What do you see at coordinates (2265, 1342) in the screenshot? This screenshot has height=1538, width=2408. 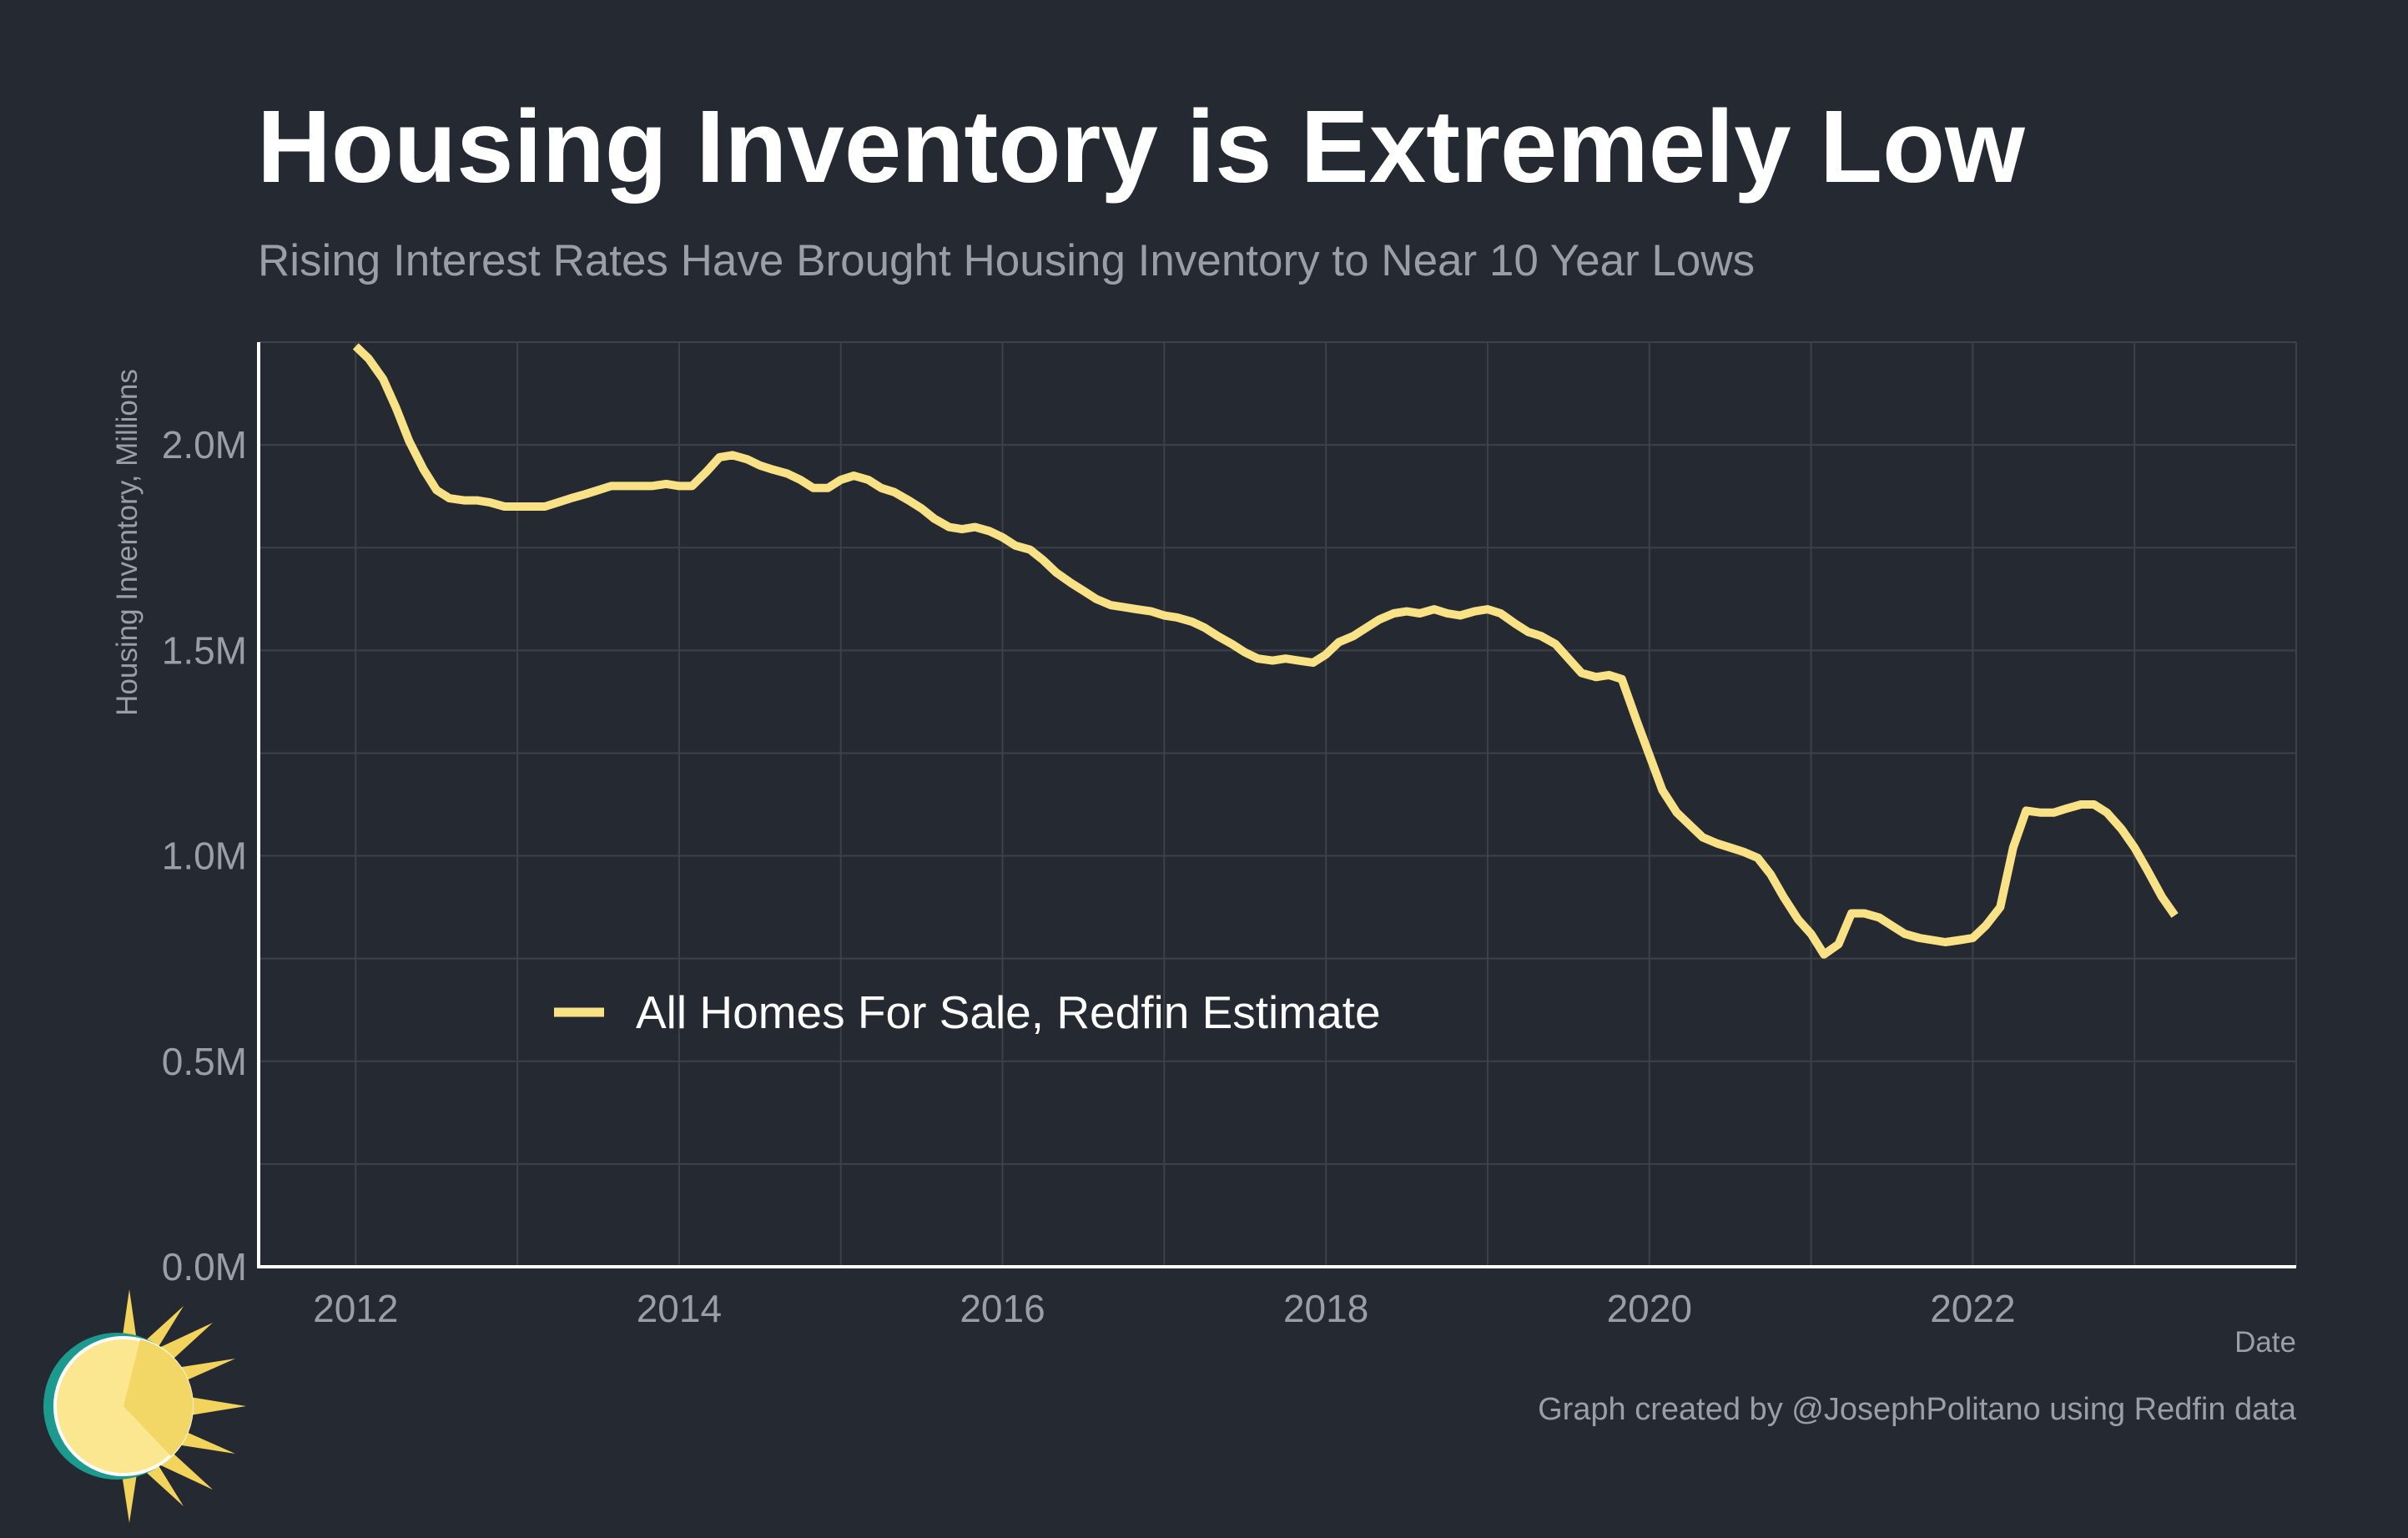 I see `x-axis-title: Date` at bounding box center [2265, 1342].